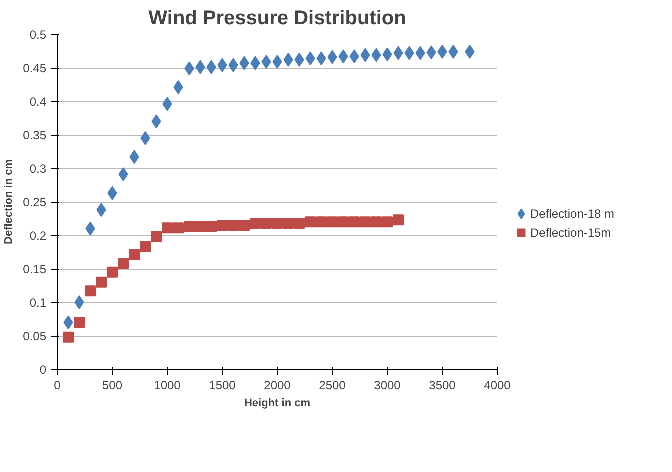 Image resolution: width=672 pixels, height=472 pixels. Describe the element at coordinates (112, 385) in the screenshot. I see `x-tick-label: 500` at that location.